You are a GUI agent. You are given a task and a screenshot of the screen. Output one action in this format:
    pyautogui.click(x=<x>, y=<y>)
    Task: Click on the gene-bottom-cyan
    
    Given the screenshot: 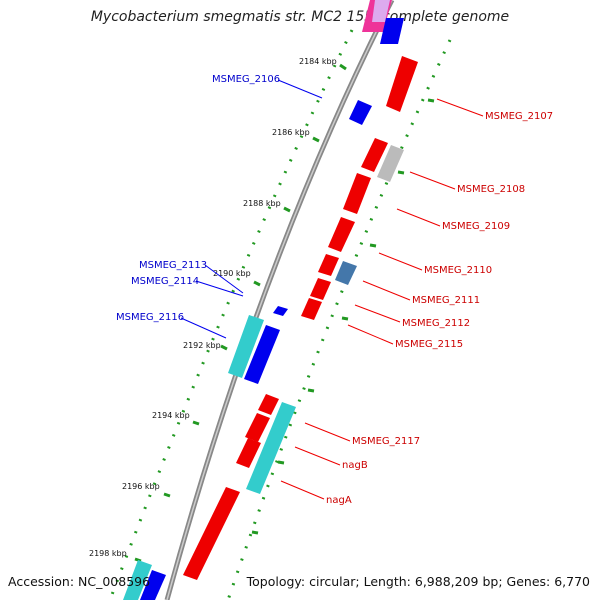 What is the action you would take?
    pyautogui.click(x=137, y=580)
    